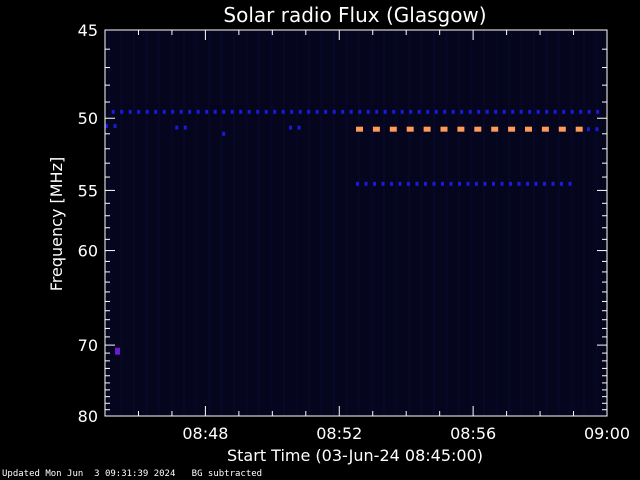  Describe the element at coordinates (88, 251) in the screenshot. I see `y-tick-label: 60` at that location.